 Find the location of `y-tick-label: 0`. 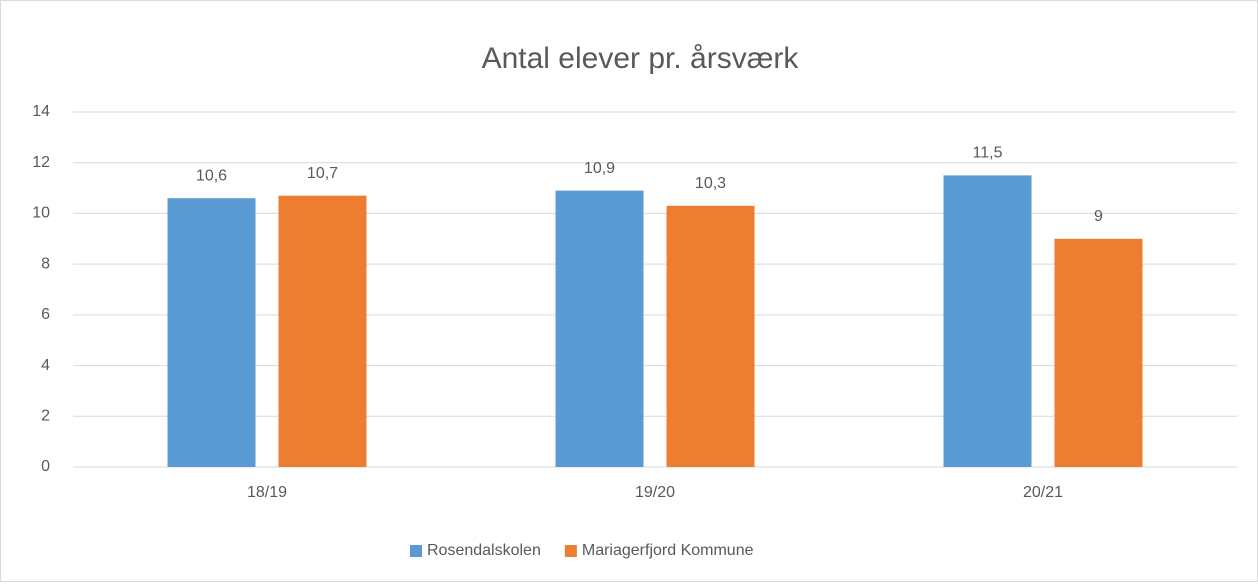

y-tick-label: 0 is located at coordinates (45, 466).